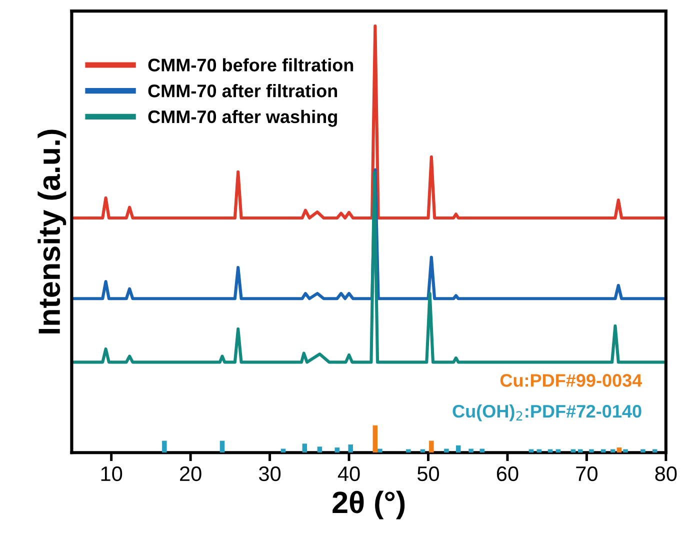 This screenshot has height=552, width=683. I want to click on x-tick-label: 70, so click(587, 474).